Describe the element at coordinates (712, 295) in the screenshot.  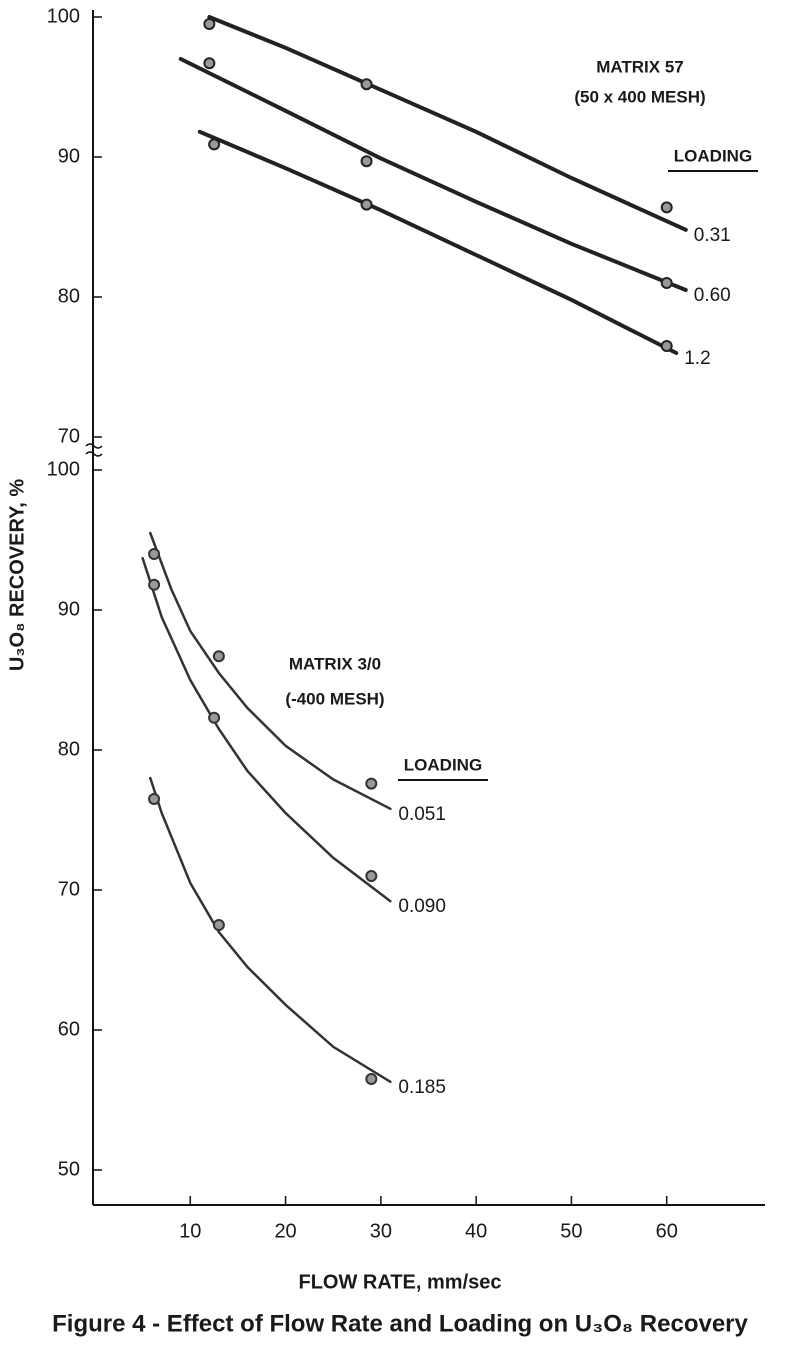
I see `series-label: 0.60` at that location.